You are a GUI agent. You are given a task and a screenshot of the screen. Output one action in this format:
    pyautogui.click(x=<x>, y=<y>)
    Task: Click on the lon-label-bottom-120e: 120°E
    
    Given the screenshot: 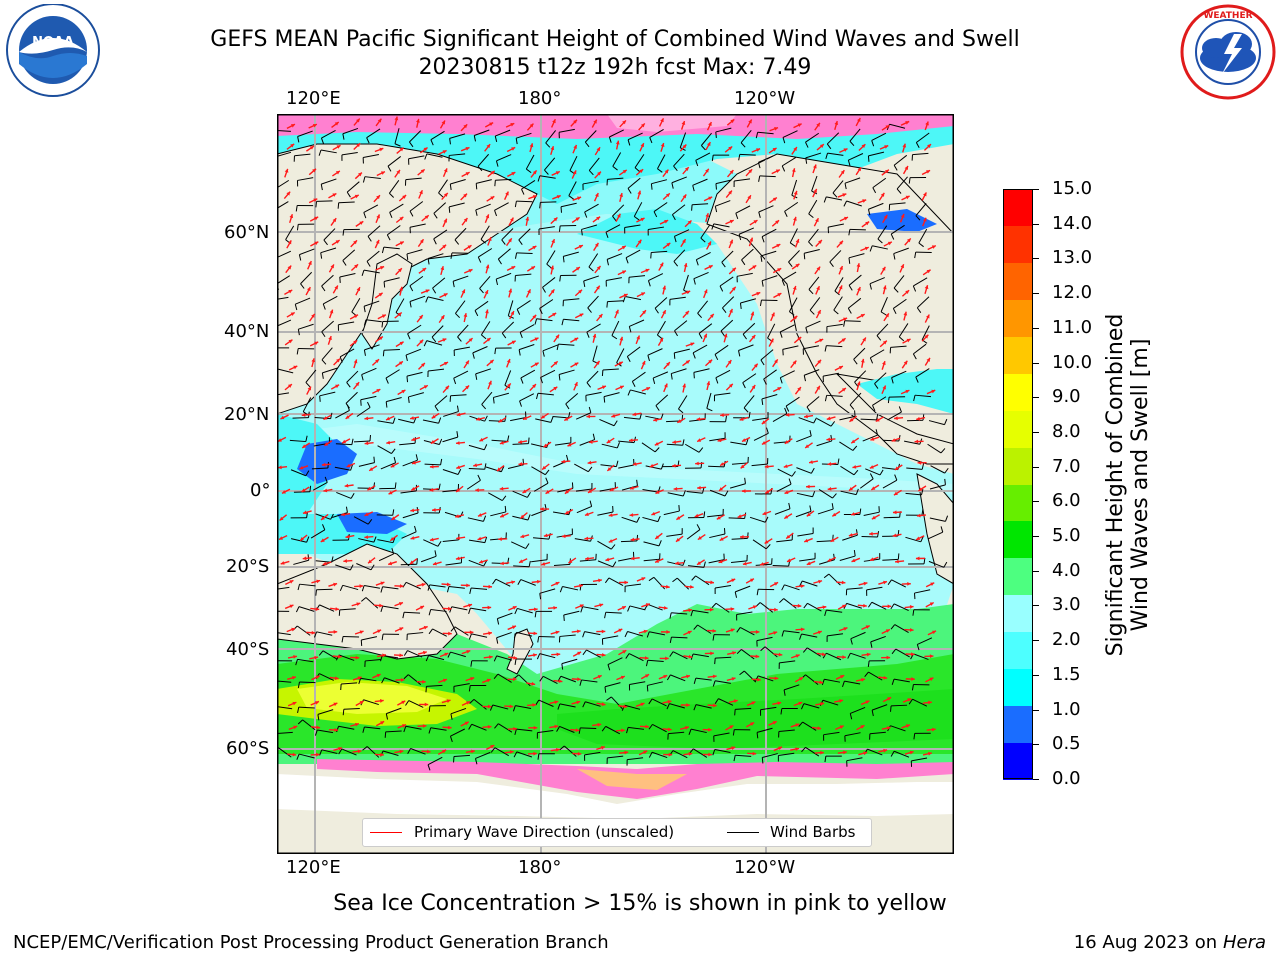 What is the action you would take?
    pyautogui.click(x=313, y=867)
    